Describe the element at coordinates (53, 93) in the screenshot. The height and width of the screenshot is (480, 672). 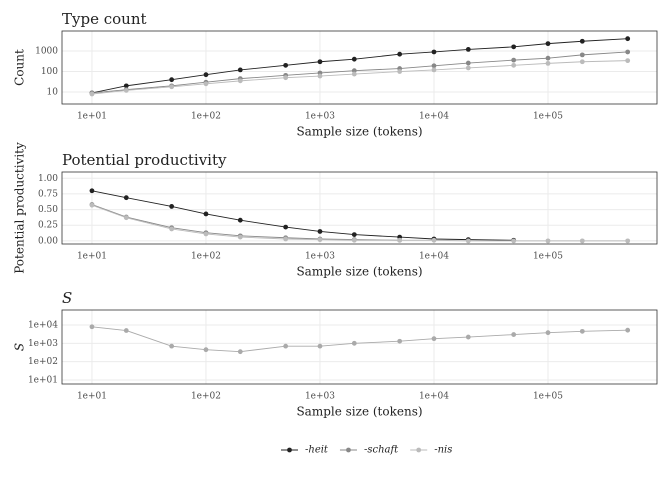
I see `y-tick-label: 10` at that location.